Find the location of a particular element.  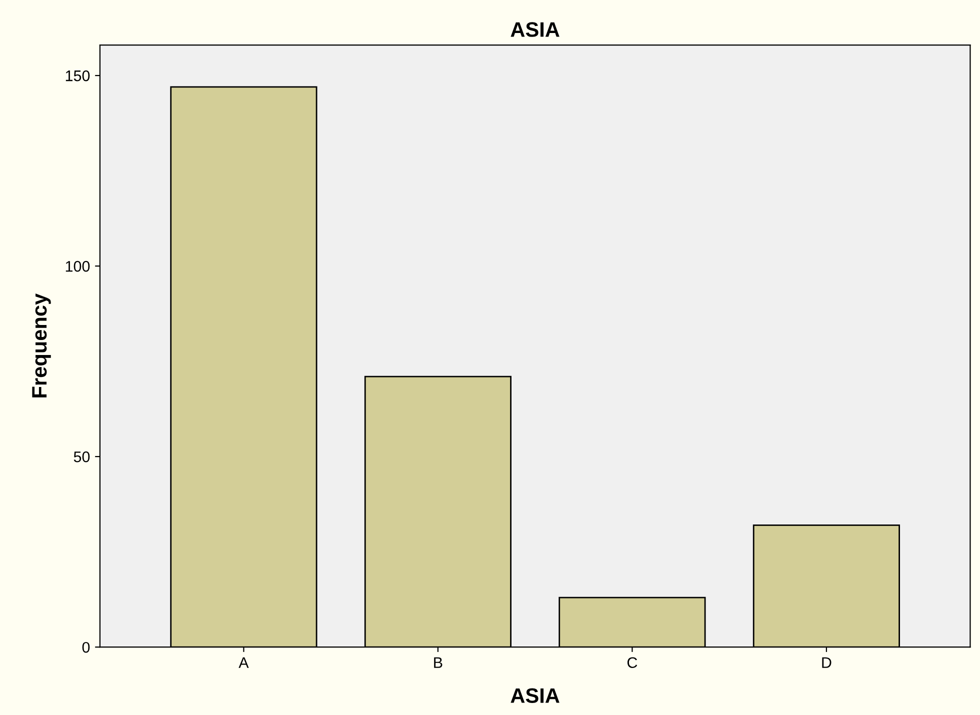

y-tick-label: 50 is located at coordinates (82, 456).